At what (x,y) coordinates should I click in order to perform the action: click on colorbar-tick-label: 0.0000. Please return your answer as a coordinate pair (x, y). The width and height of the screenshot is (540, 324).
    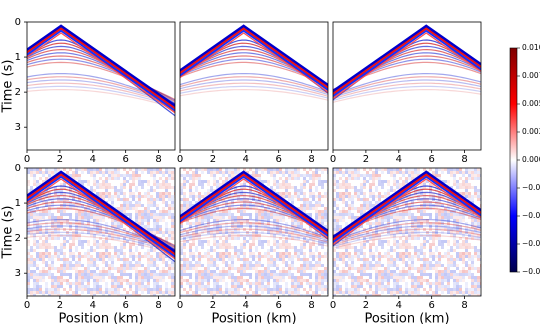
    Looking at the image, I should click on (531, 159).